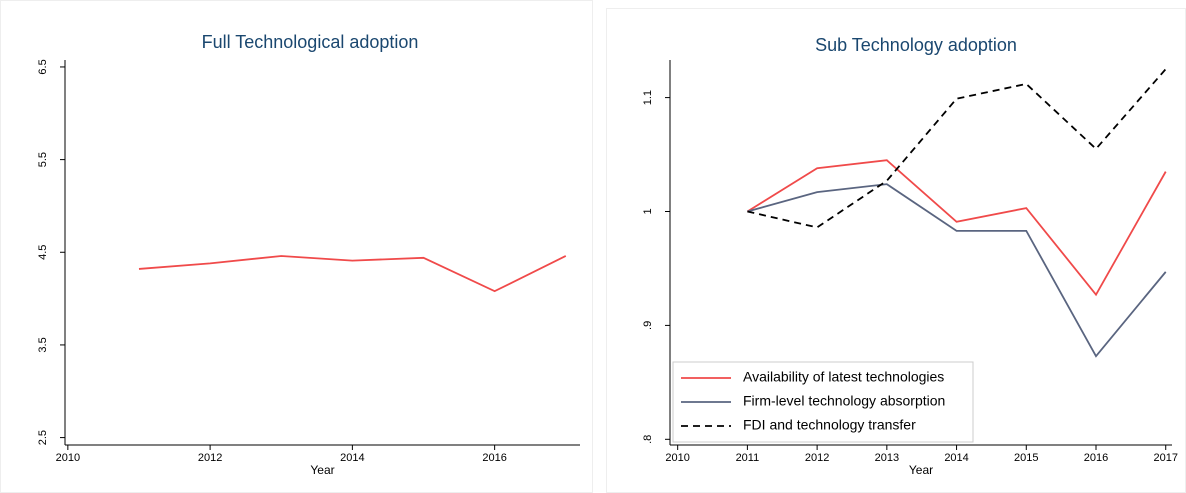  I want to click on x-tick-label: 2017, so click(1165, 458).